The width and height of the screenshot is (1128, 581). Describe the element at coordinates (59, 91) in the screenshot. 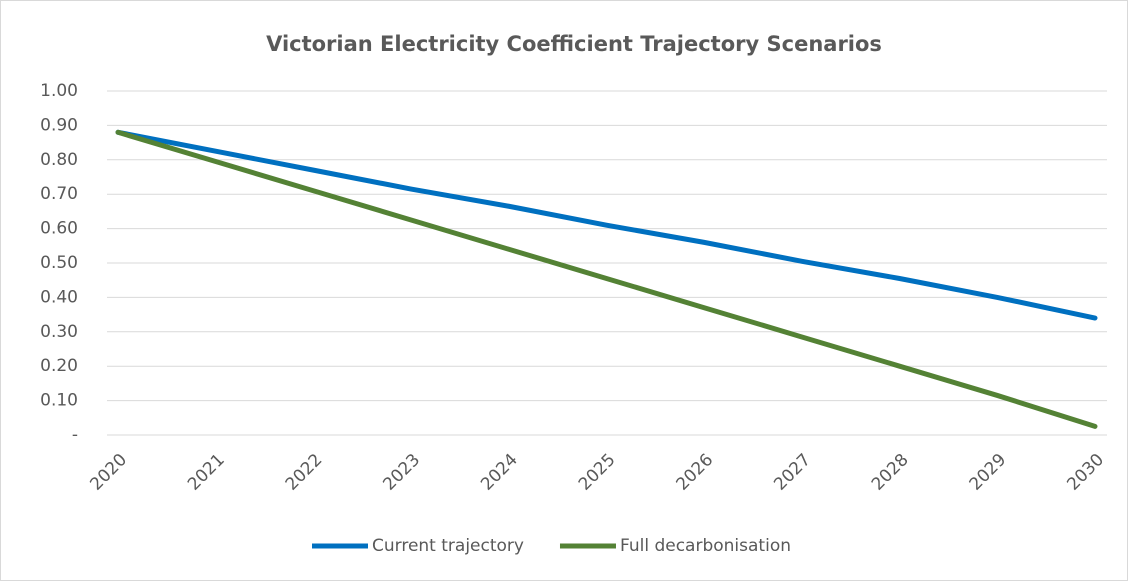

I see `y-tick-label: 1.00` at that location.